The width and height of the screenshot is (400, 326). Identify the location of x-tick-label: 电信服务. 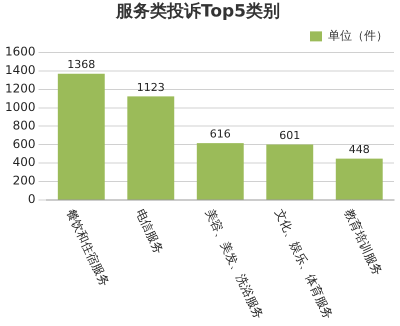
(149, 231).